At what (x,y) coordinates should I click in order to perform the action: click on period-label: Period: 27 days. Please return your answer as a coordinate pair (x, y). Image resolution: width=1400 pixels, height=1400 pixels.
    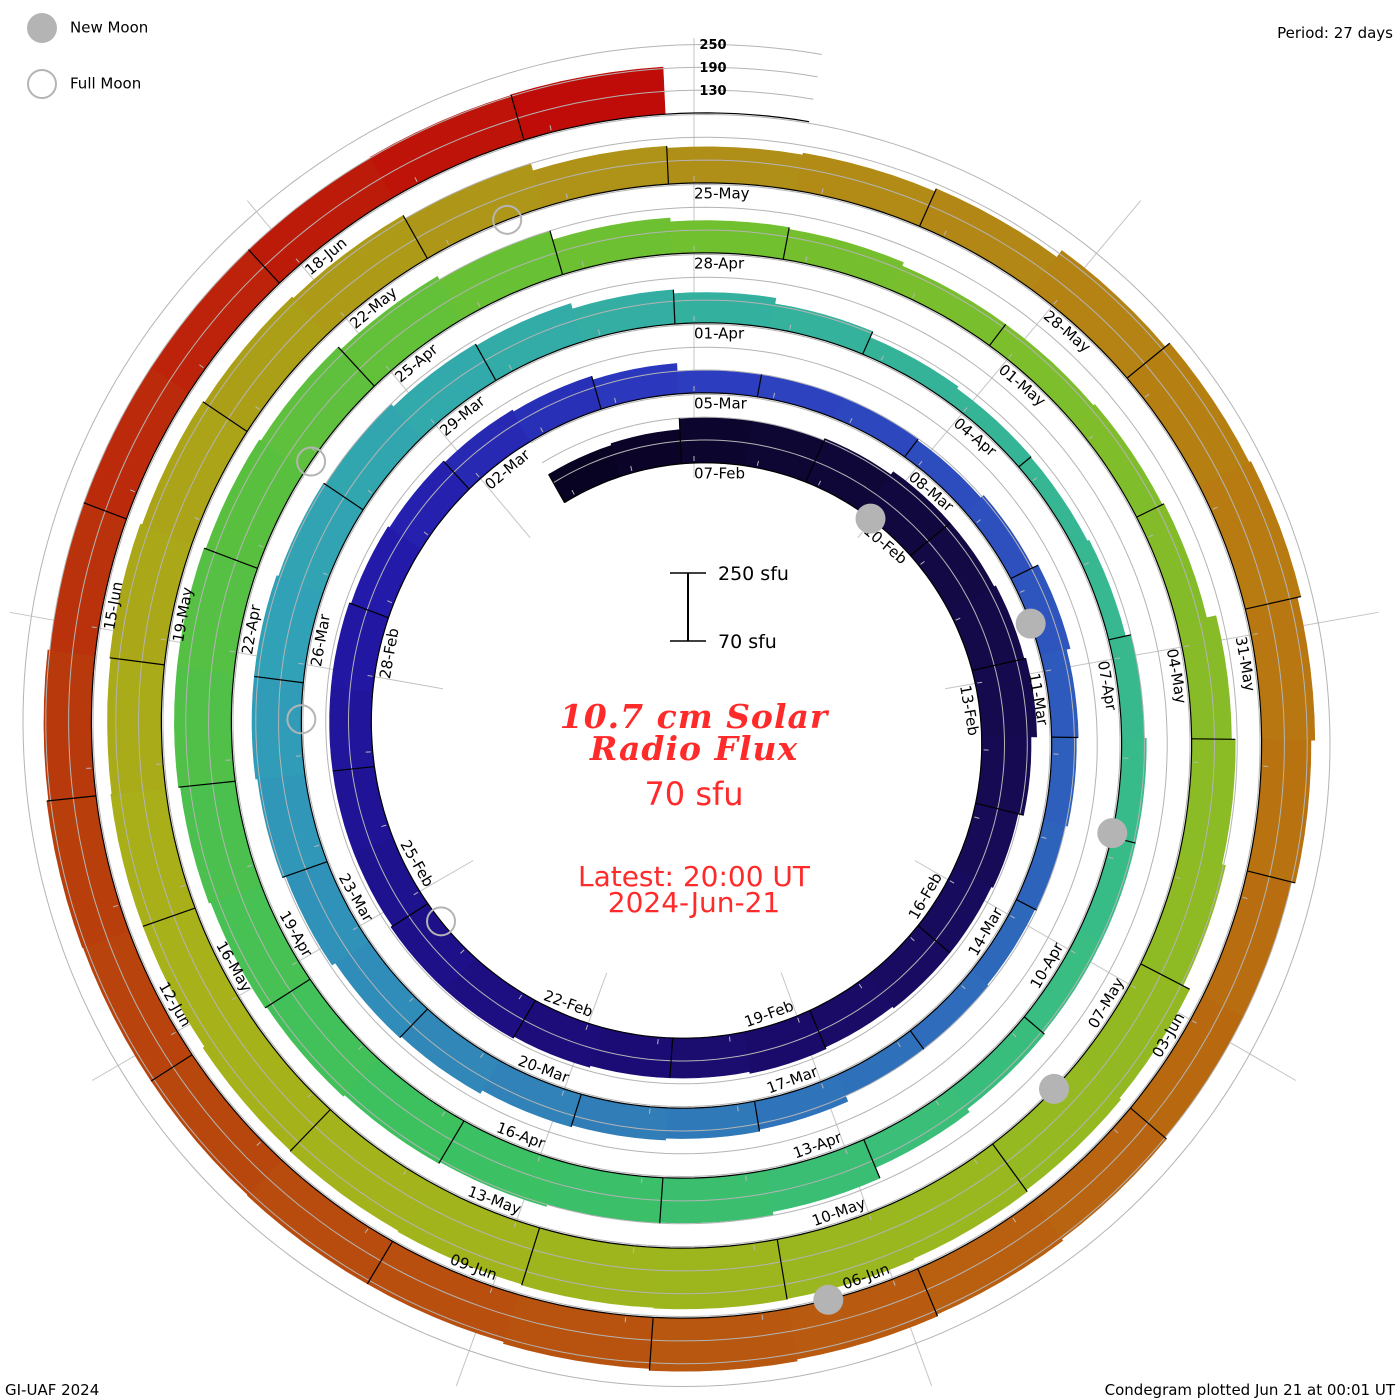
    Looking at the image, I should click on (1335, 33).